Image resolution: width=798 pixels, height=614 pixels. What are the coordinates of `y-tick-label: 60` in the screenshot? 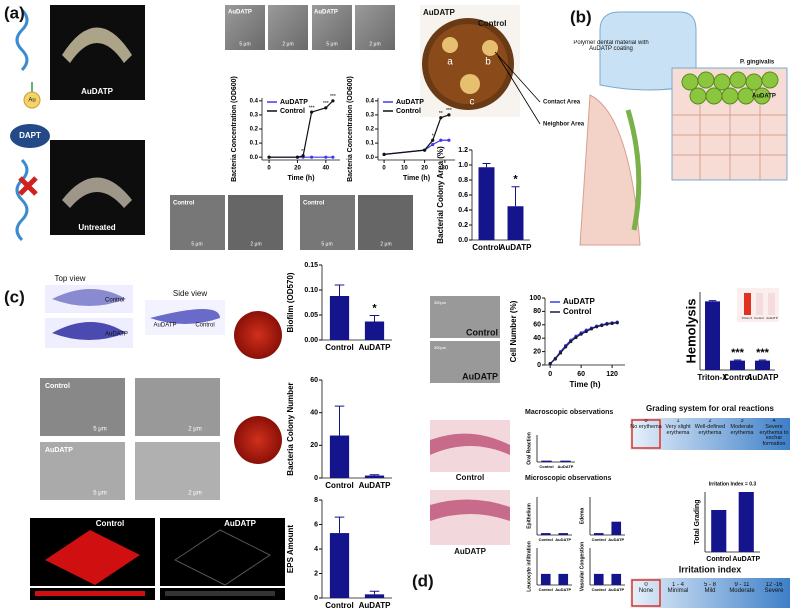 It's located at (537, 325).